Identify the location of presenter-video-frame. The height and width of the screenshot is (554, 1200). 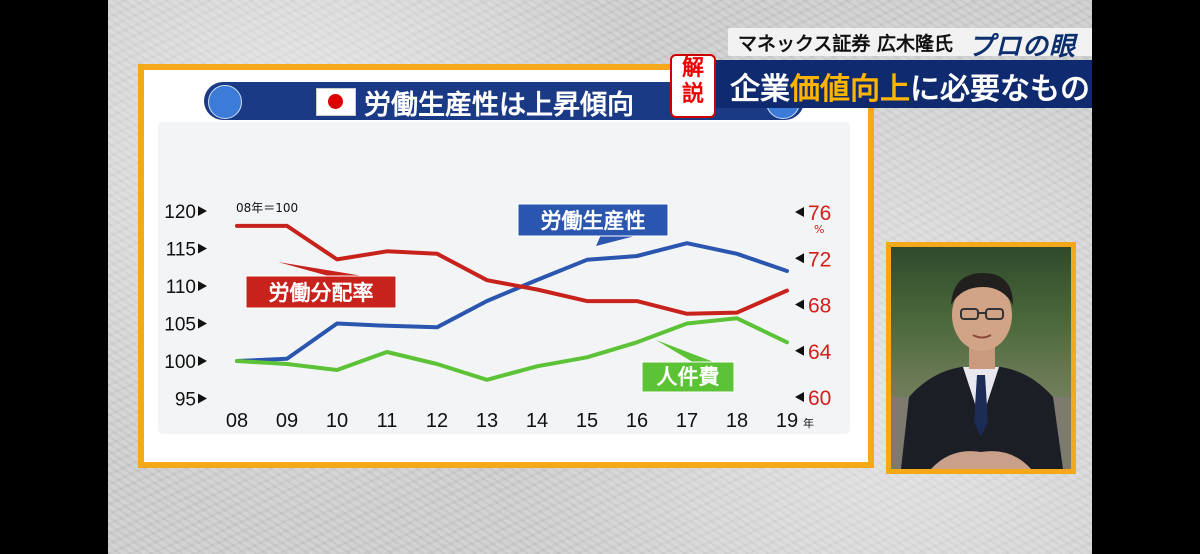
(981, 358).